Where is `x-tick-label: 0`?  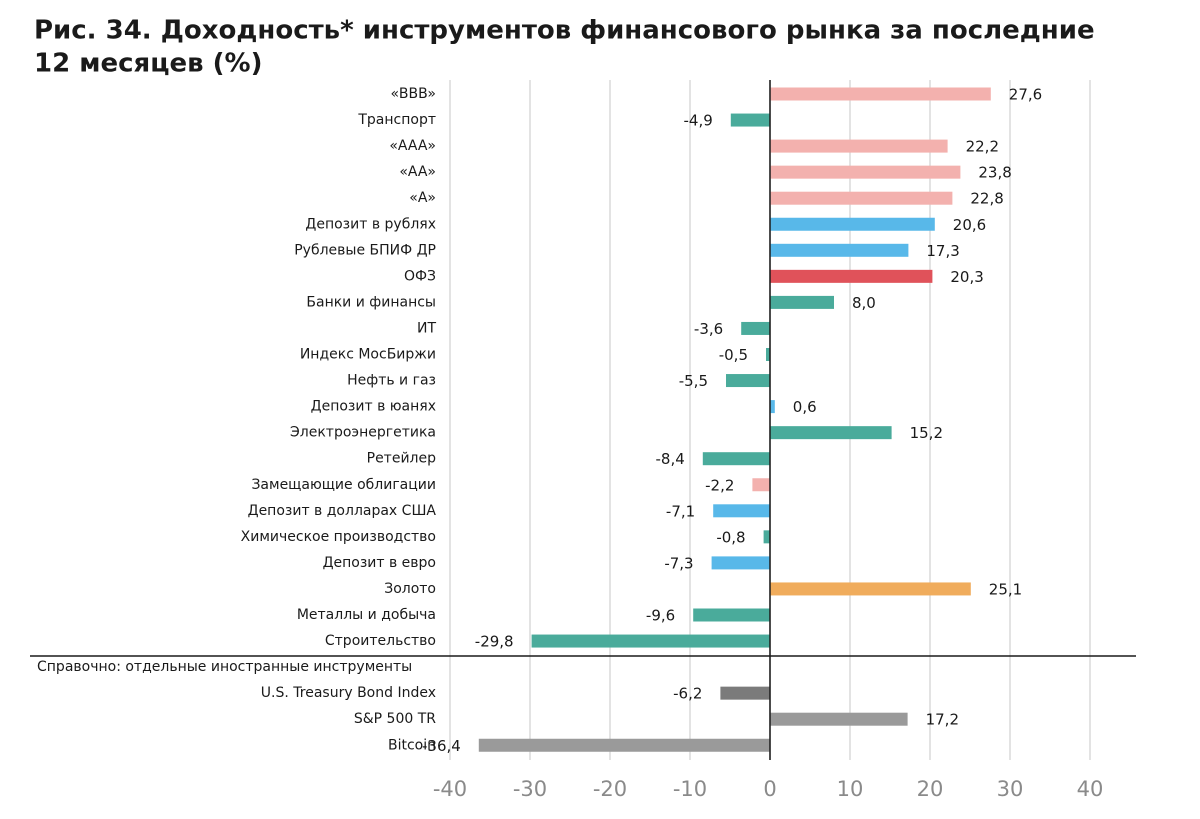 x-tick-label: 0 is located at coordinates (769, 789).